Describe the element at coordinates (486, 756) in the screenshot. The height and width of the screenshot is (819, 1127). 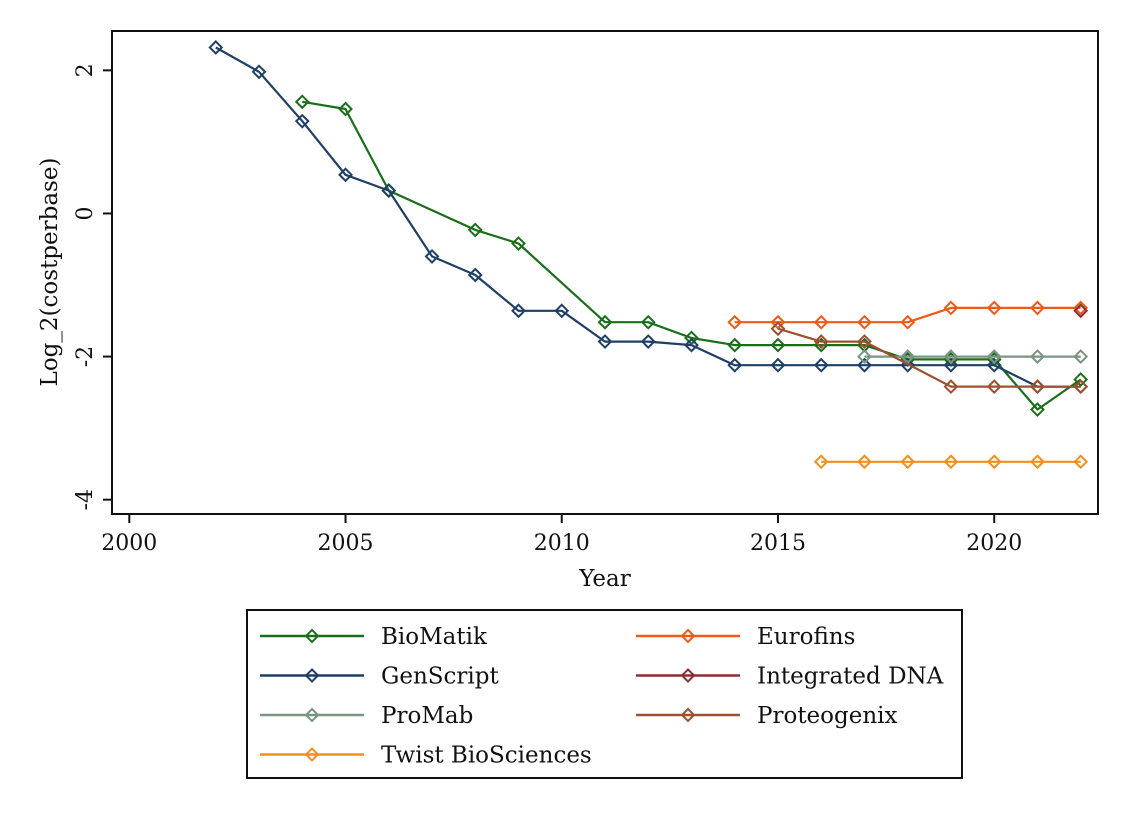
I see `legend-label: Twist BioSciences` at that location.